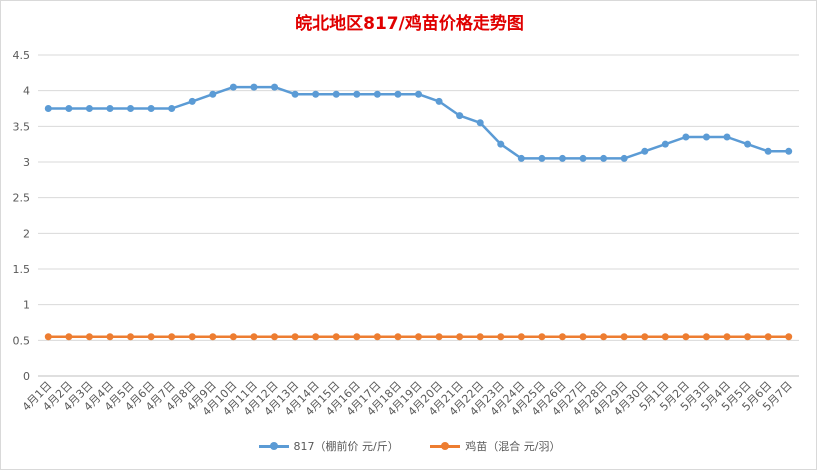 The width and height of the screenshot is (817, 471). I want to click on legend-item-817: 817（棚前价 元/斤）, so click(328, 446).